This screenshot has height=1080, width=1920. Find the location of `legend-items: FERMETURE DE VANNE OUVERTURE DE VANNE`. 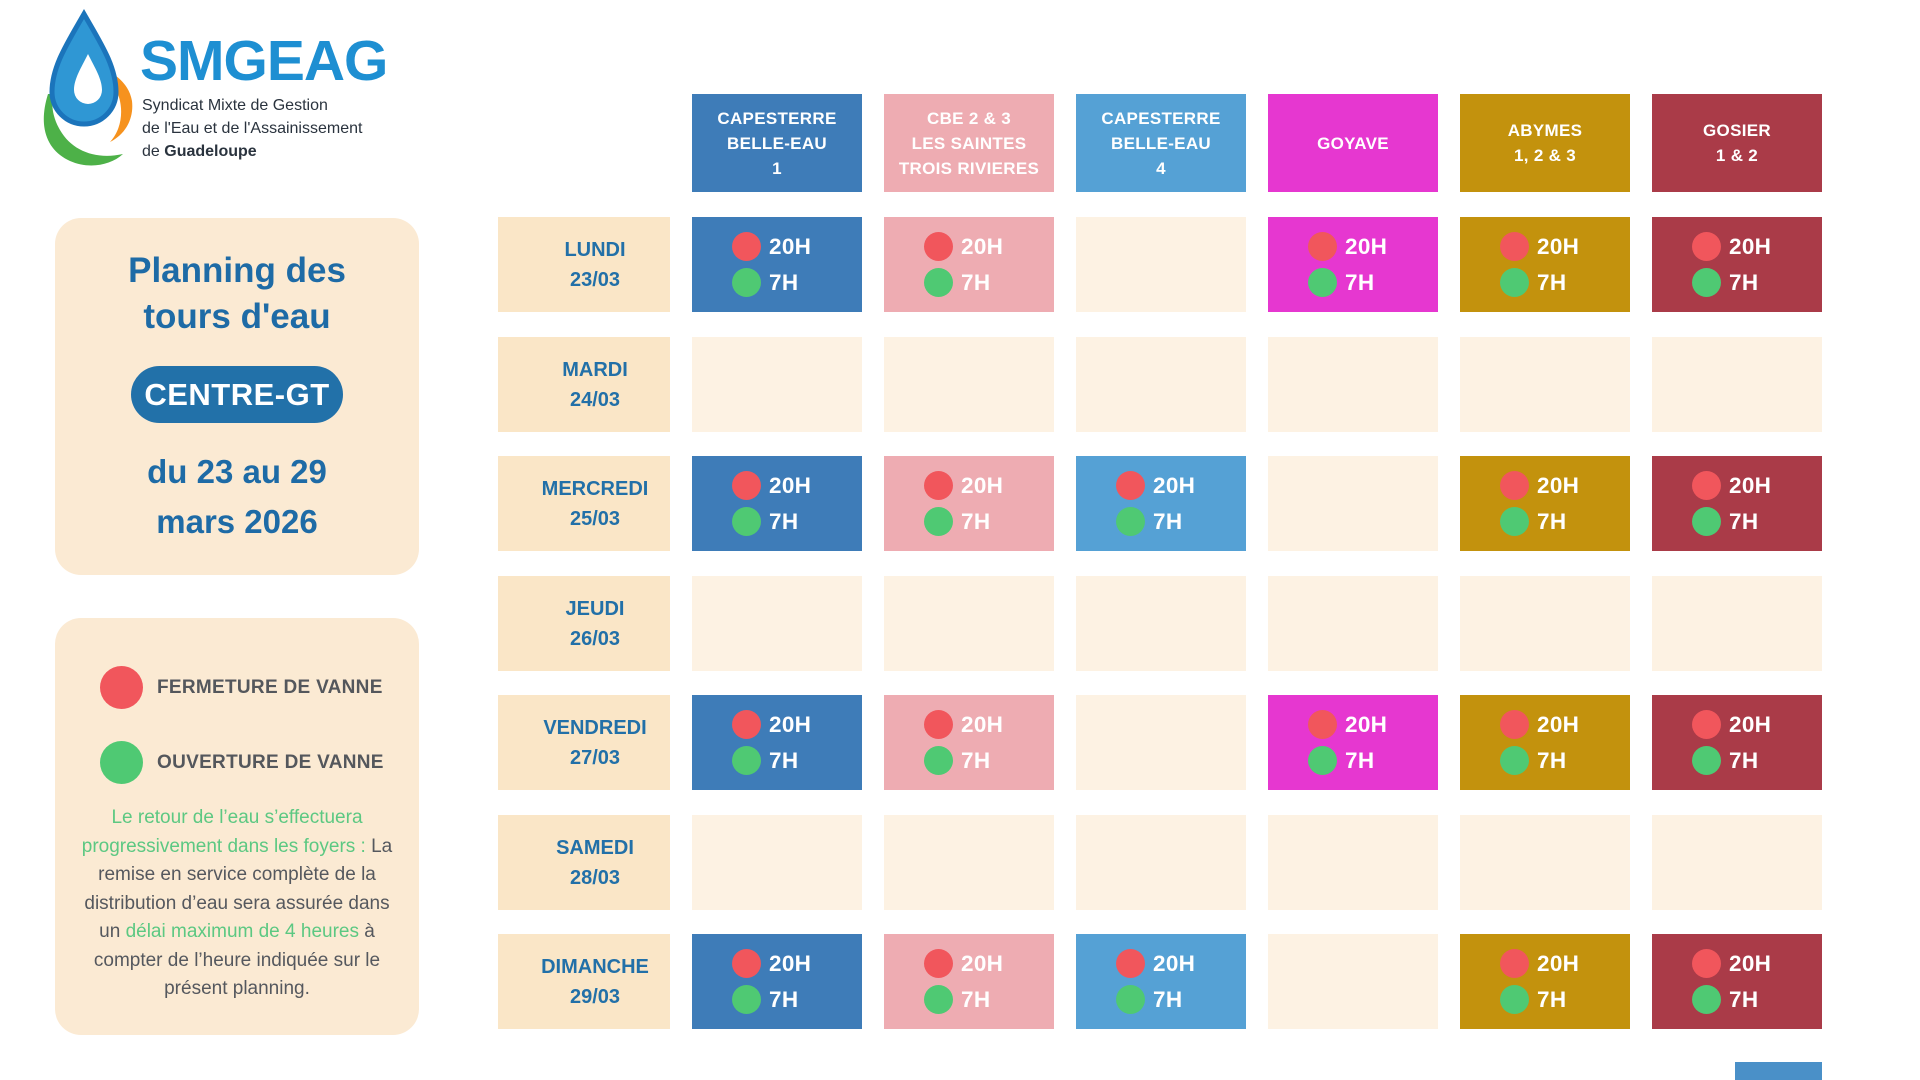

legend-items: FERMETURE DE VANNE OUVERTURE DE VANNE is located at coordinates (237, 725).